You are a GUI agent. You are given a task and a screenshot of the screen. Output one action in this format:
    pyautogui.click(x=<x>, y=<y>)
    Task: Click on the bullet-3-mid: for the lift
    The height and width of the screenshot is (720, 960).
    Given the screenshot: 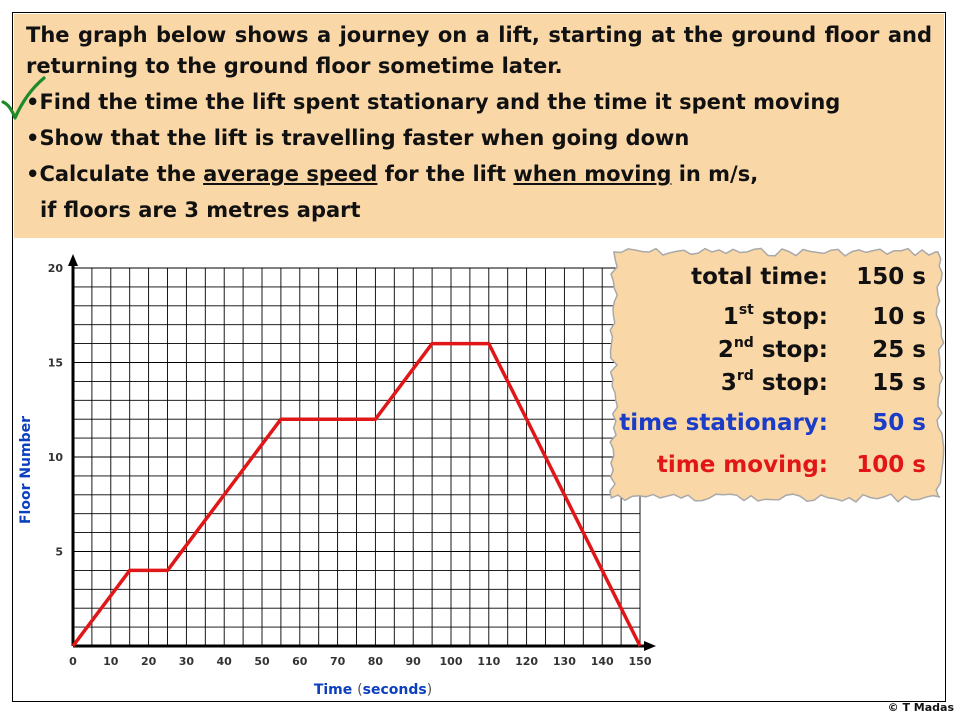 What is the action you would take?
    pyautogui.click(x=445, y=174)
    